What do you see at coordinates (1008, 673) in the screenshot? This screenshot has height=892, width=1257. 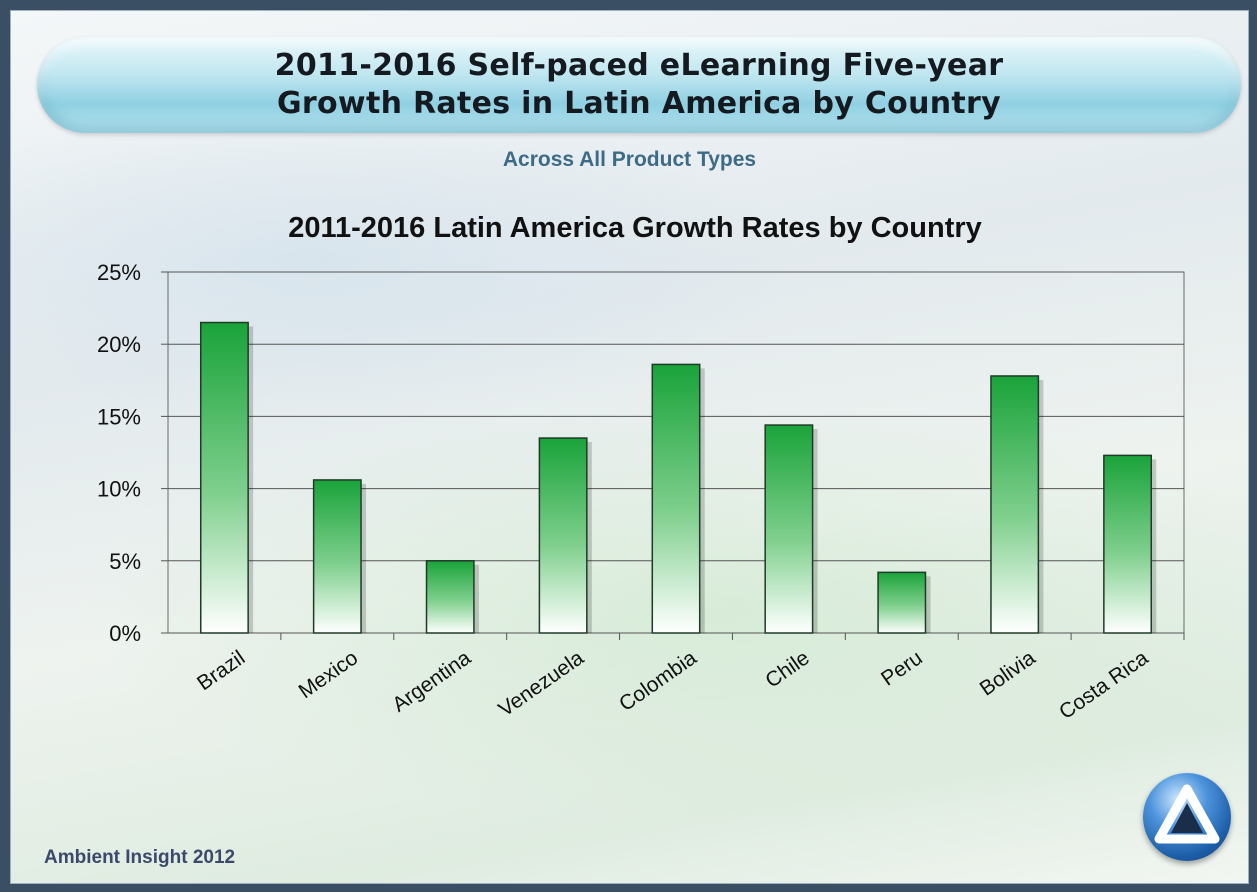 I see `x-tick-label: Bolivia` at bounding box center [1008, 673].